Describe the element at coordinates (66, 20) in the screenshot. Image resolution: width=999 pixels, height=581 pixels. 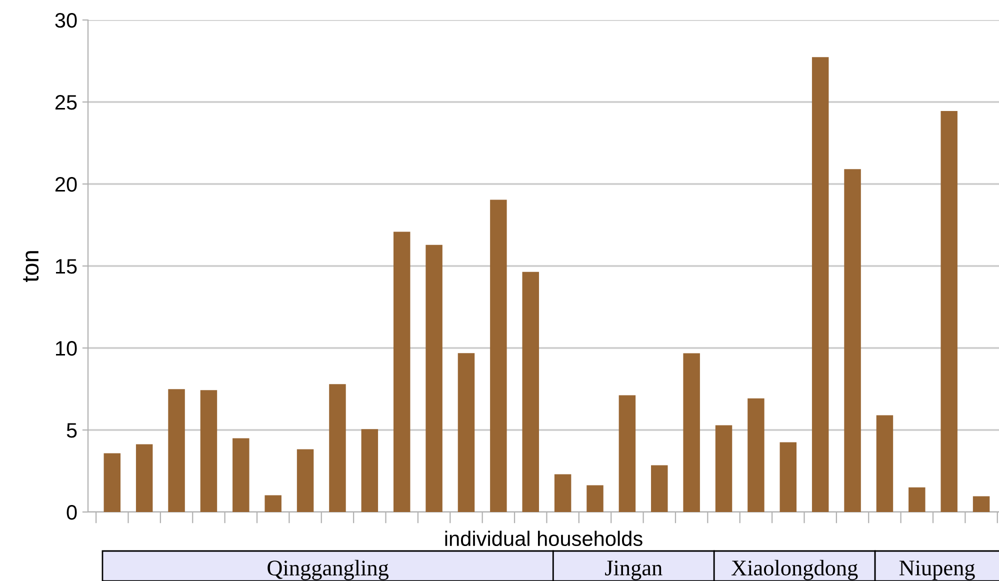
I see `y-tick-label: 30` at that location.